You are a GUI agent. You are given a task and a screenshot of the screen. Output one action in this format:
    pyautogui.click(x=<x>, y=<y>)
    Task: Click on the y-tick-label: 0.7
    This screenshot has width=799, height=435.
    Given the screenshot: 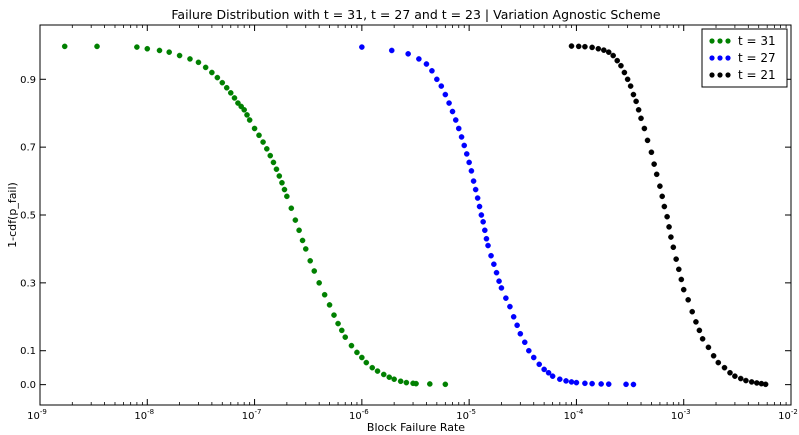 What is the action you would take?
    pyautogui.click(x=28, y=148)
    